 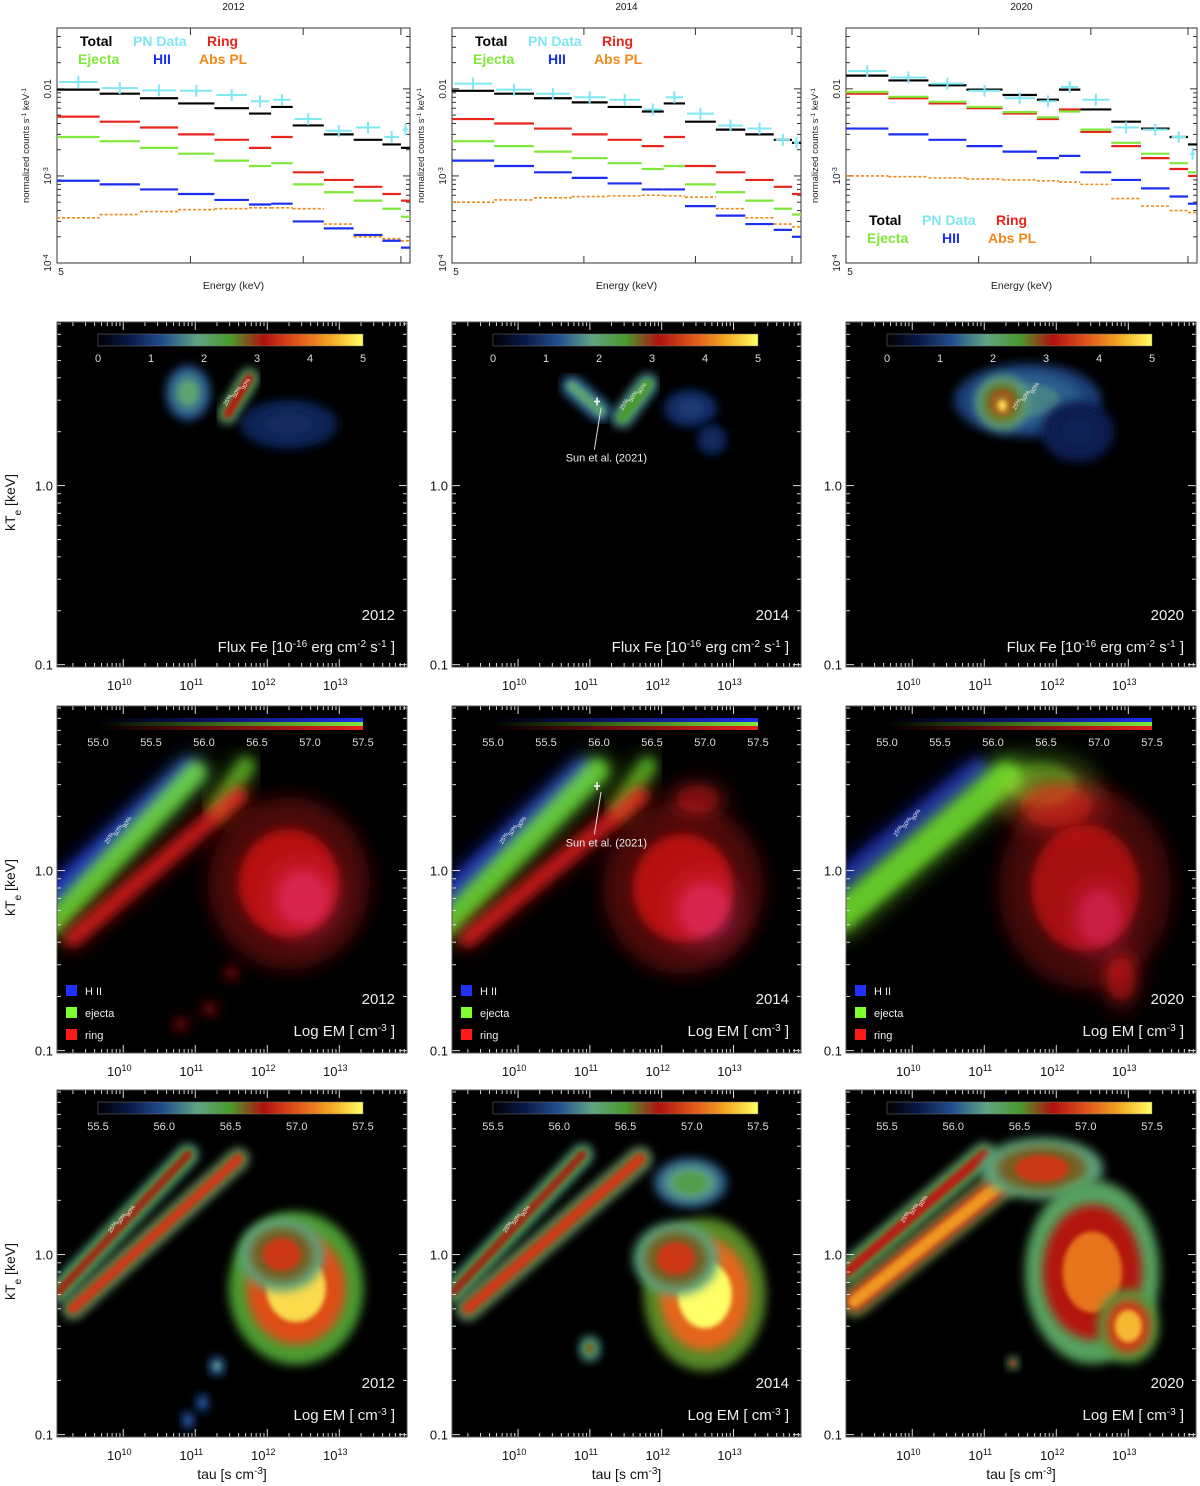 I want to click on plot-background, so click(x=626, y=494).